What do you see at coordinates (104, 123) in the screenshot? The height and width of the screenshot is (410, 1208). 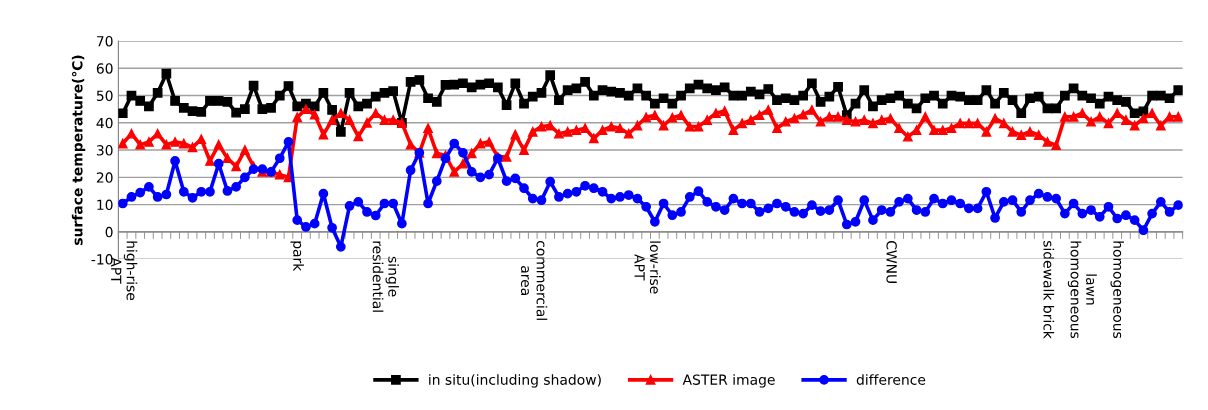 I see `y-tick-label: 40` at bounding box center [104, 123].